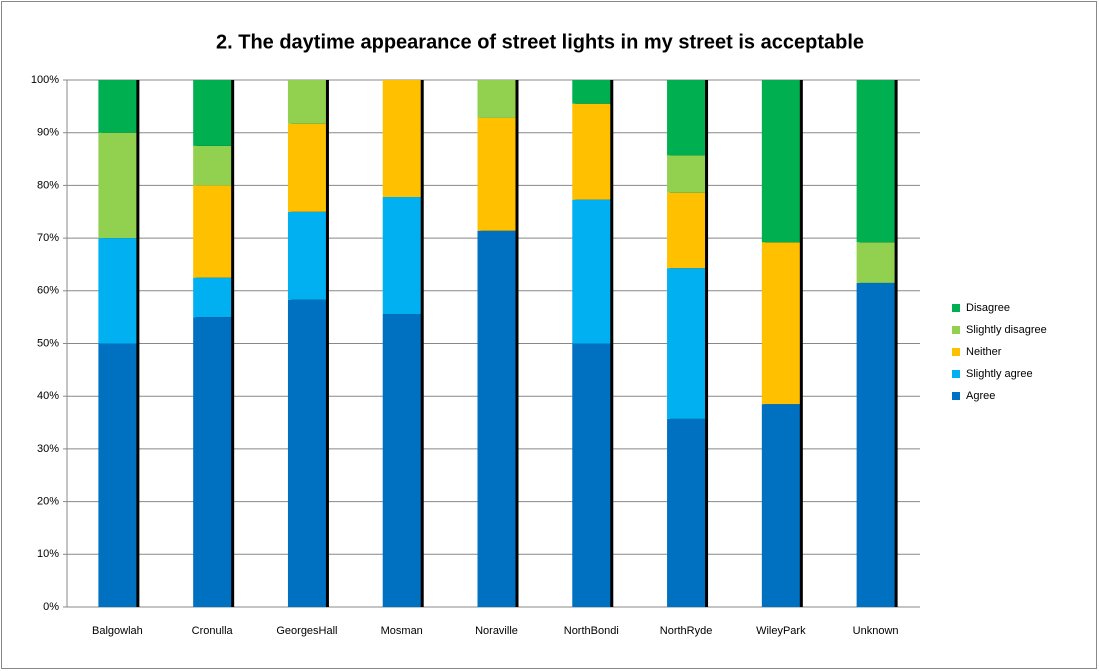 Image resolution: width=1099 pixels, height=671 pixels. Describe the element at coordinates (980, 396) in the screenshot. I see `legend-label: Agree` at that location.